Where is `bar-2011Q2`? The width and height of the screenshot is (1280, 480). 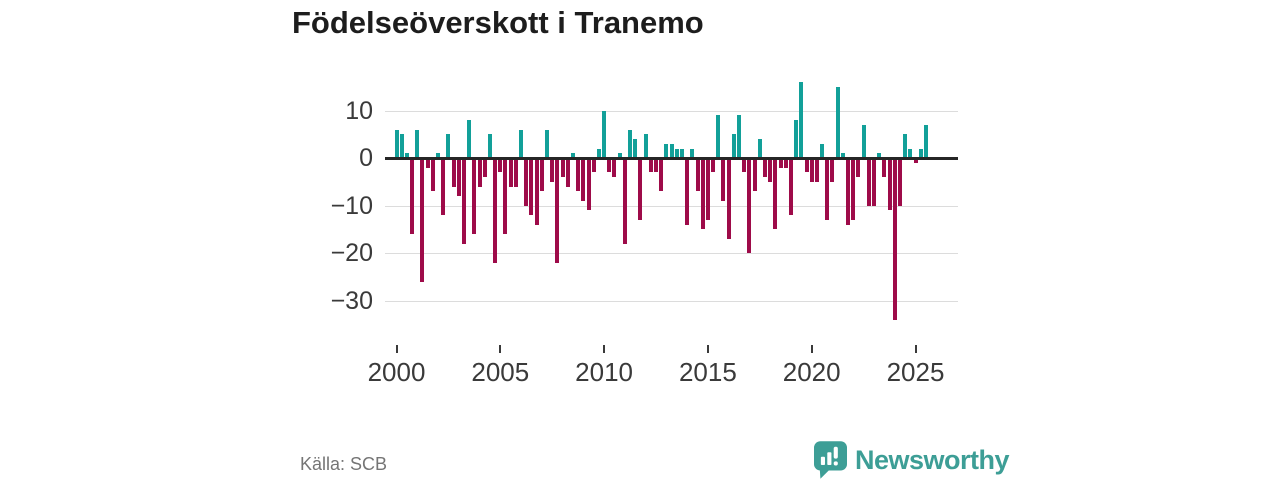 bar-2011Q2 is located at coordinates (630, 143).